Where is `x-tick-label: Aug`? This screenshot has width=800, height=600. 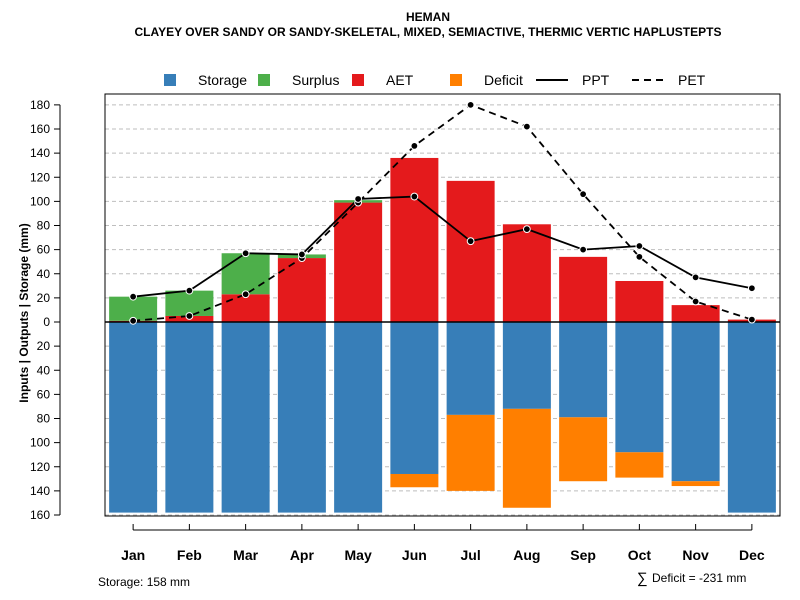 x-tick-label: Aug is located at coordinates (526, 555).